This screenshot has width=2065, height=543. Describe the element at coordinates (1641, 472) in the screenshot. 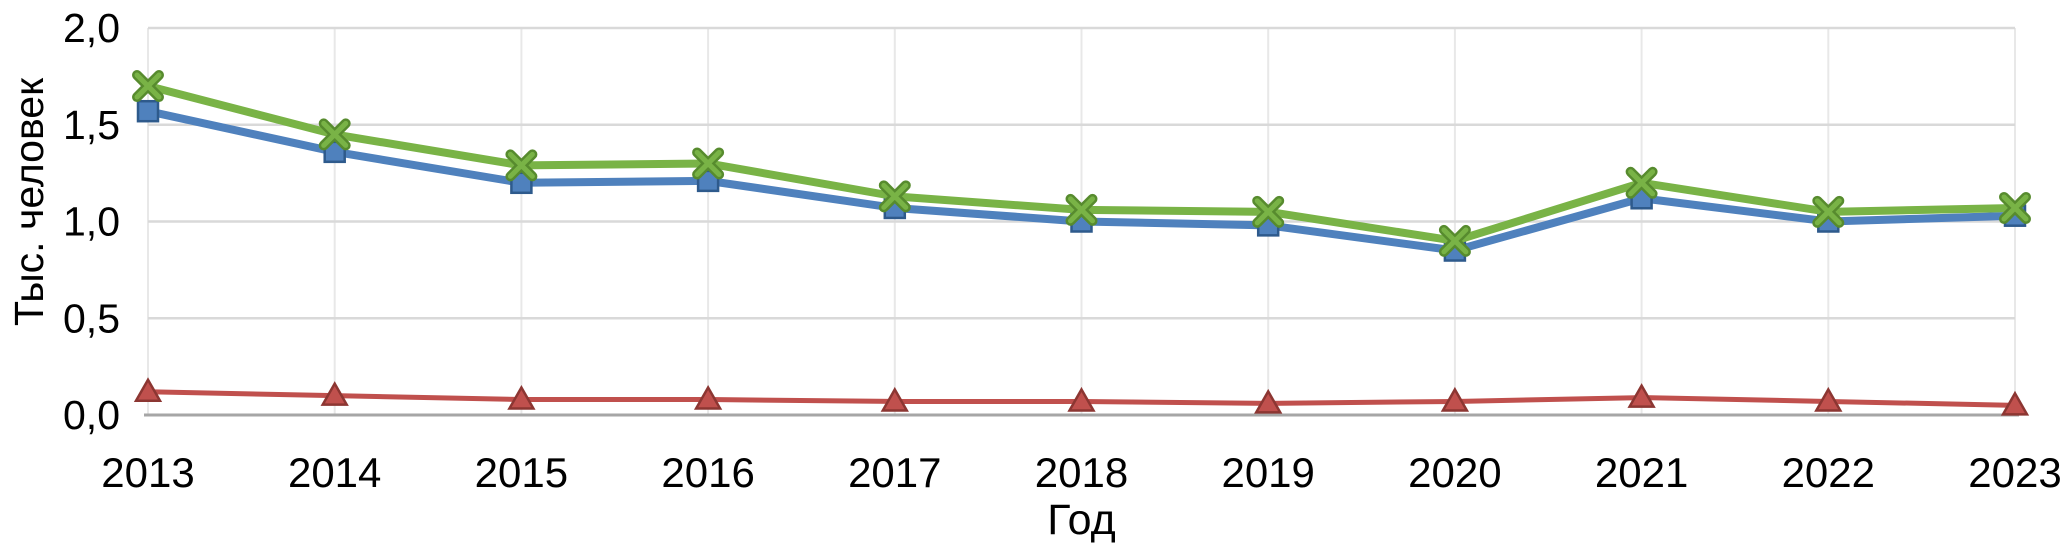

I see `x-tick-label: 2021` at that location.